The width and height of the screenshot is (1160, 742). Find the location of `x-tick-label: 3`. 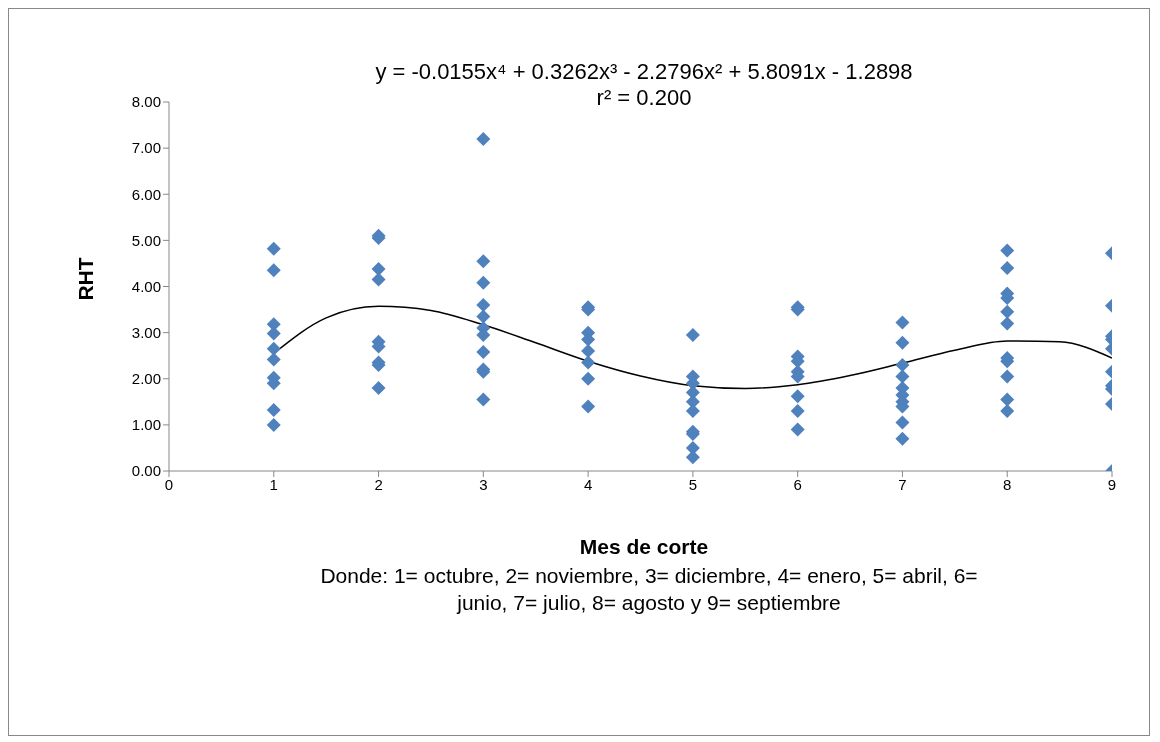

x-tick-label: 3 is located at coordinates (483, 484).